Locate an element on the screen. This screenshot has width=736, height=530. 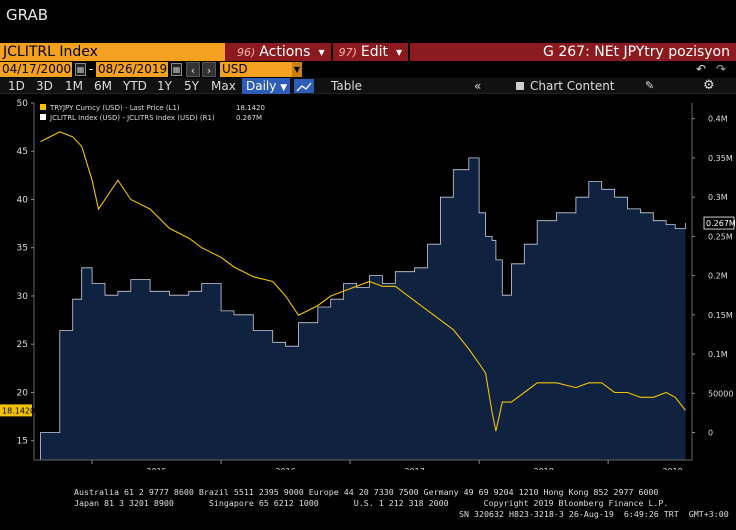
prev-button: ‹ is located at coordinates (193, 69).